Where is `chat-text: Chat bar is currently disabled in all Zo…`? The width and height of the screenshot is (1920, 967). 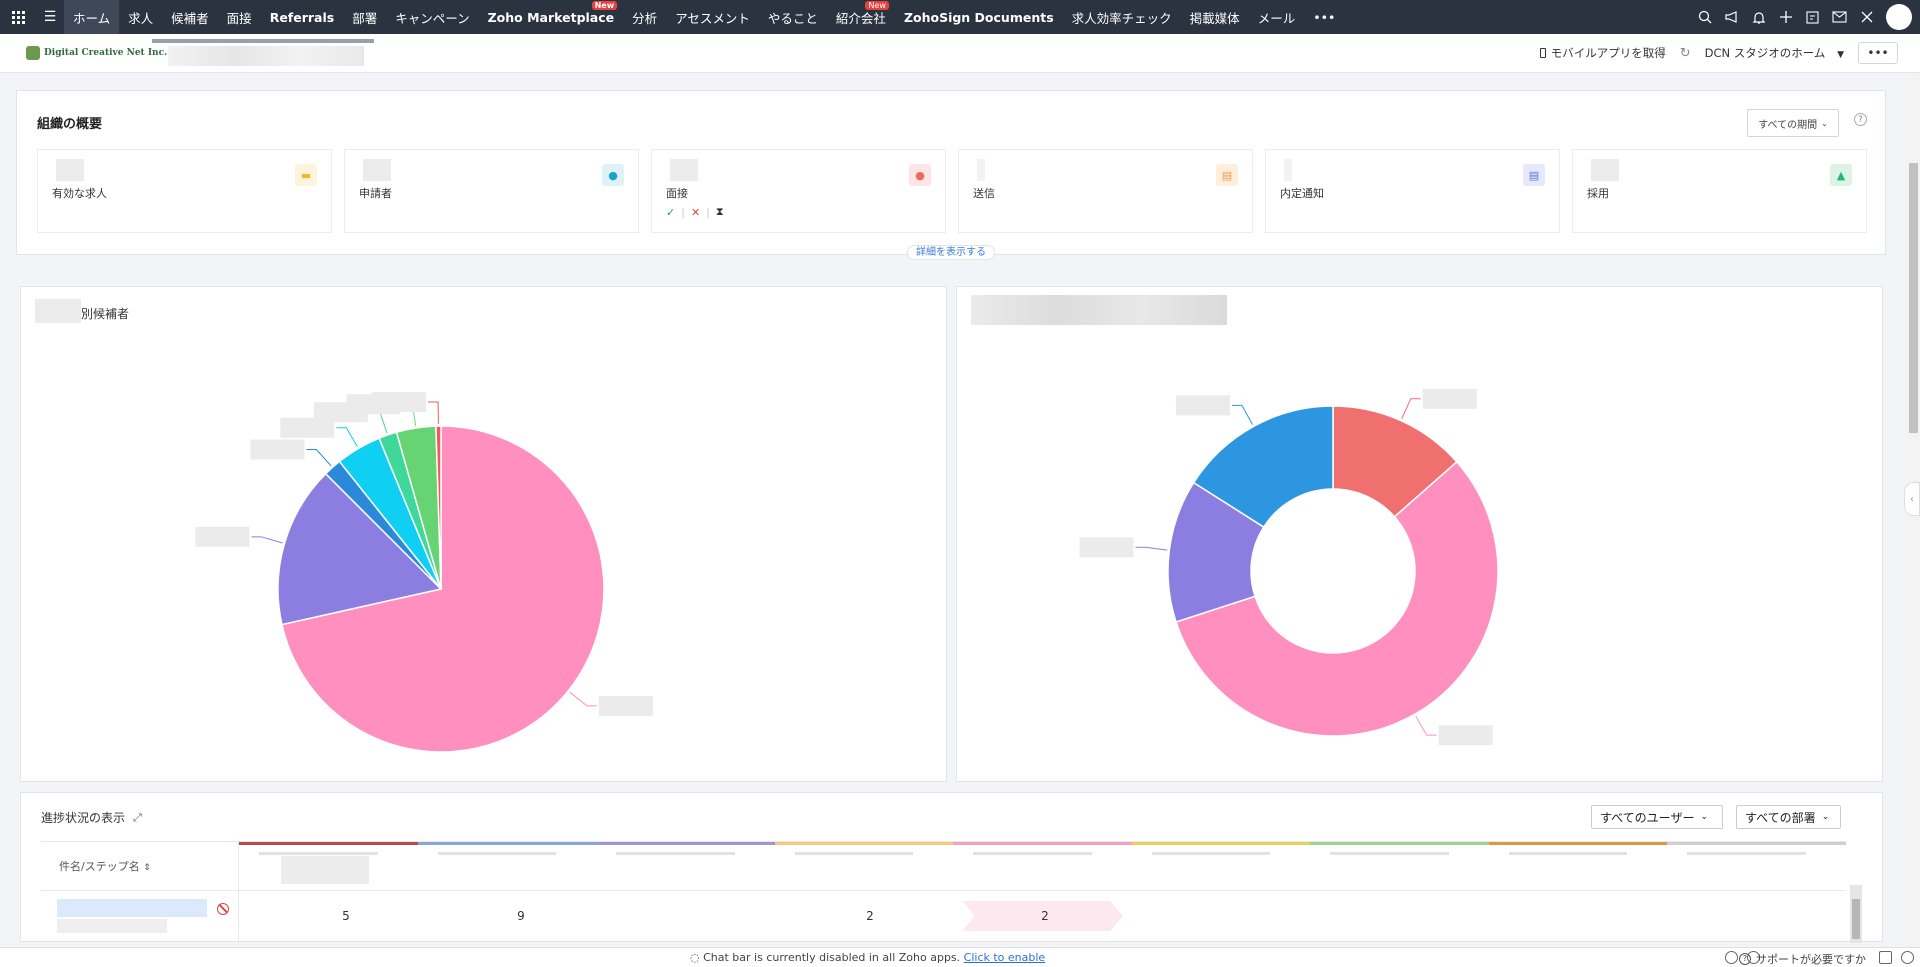
chat-text: Chat bar is currently disabled in all Zo… is located at coordinates (832, 957).